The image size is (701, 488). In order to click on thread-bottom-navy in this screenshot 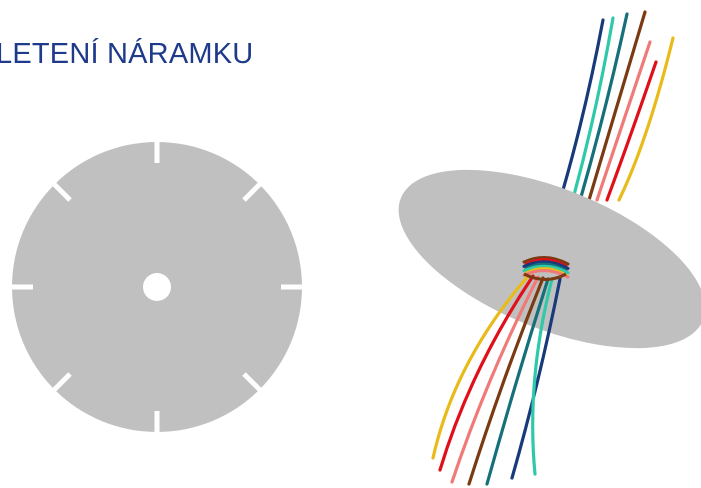, I will do `click(536, 378)`.